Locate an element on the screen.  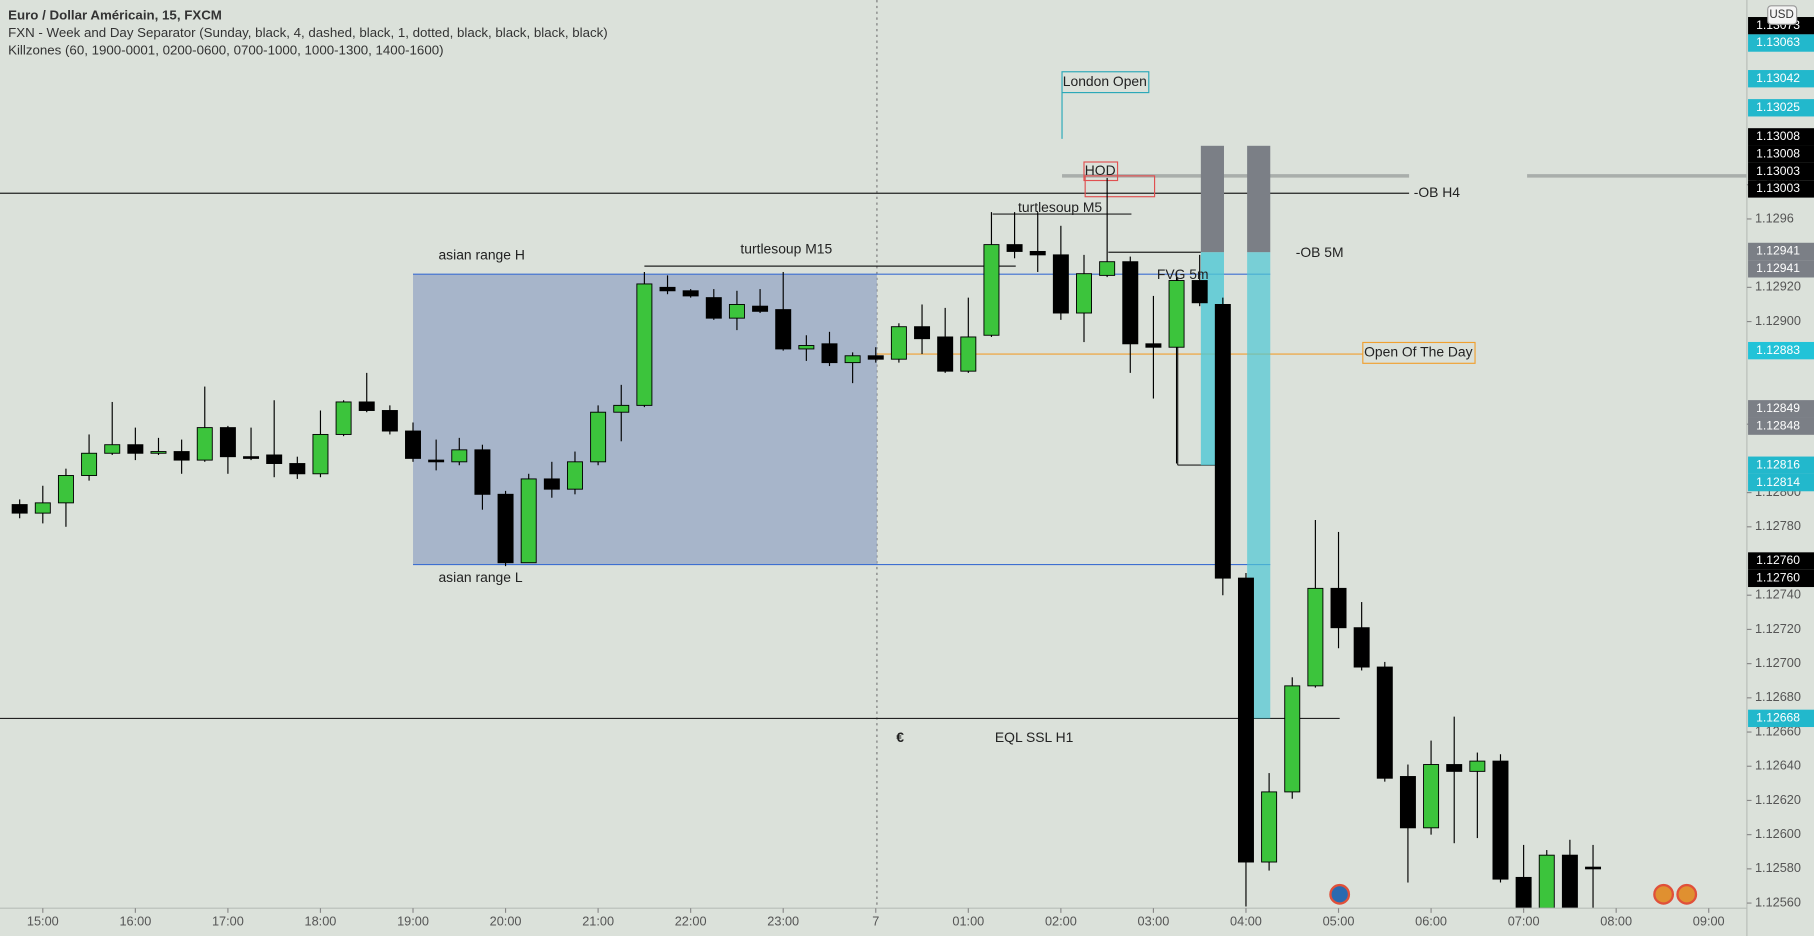
price-tag-label: 1.12816 is located at coordinates (1778, 464).